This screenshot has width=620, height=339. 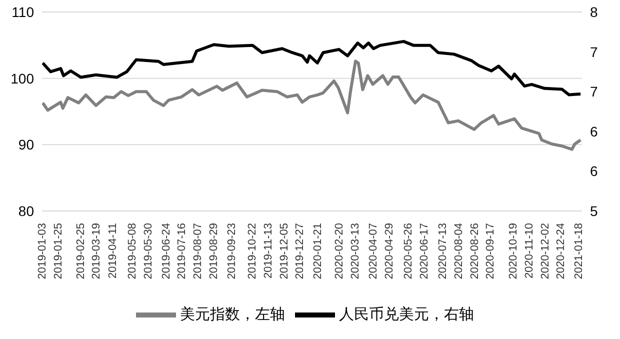 I want to click on y2-tick-label: 5, so click(x=594, y=210).